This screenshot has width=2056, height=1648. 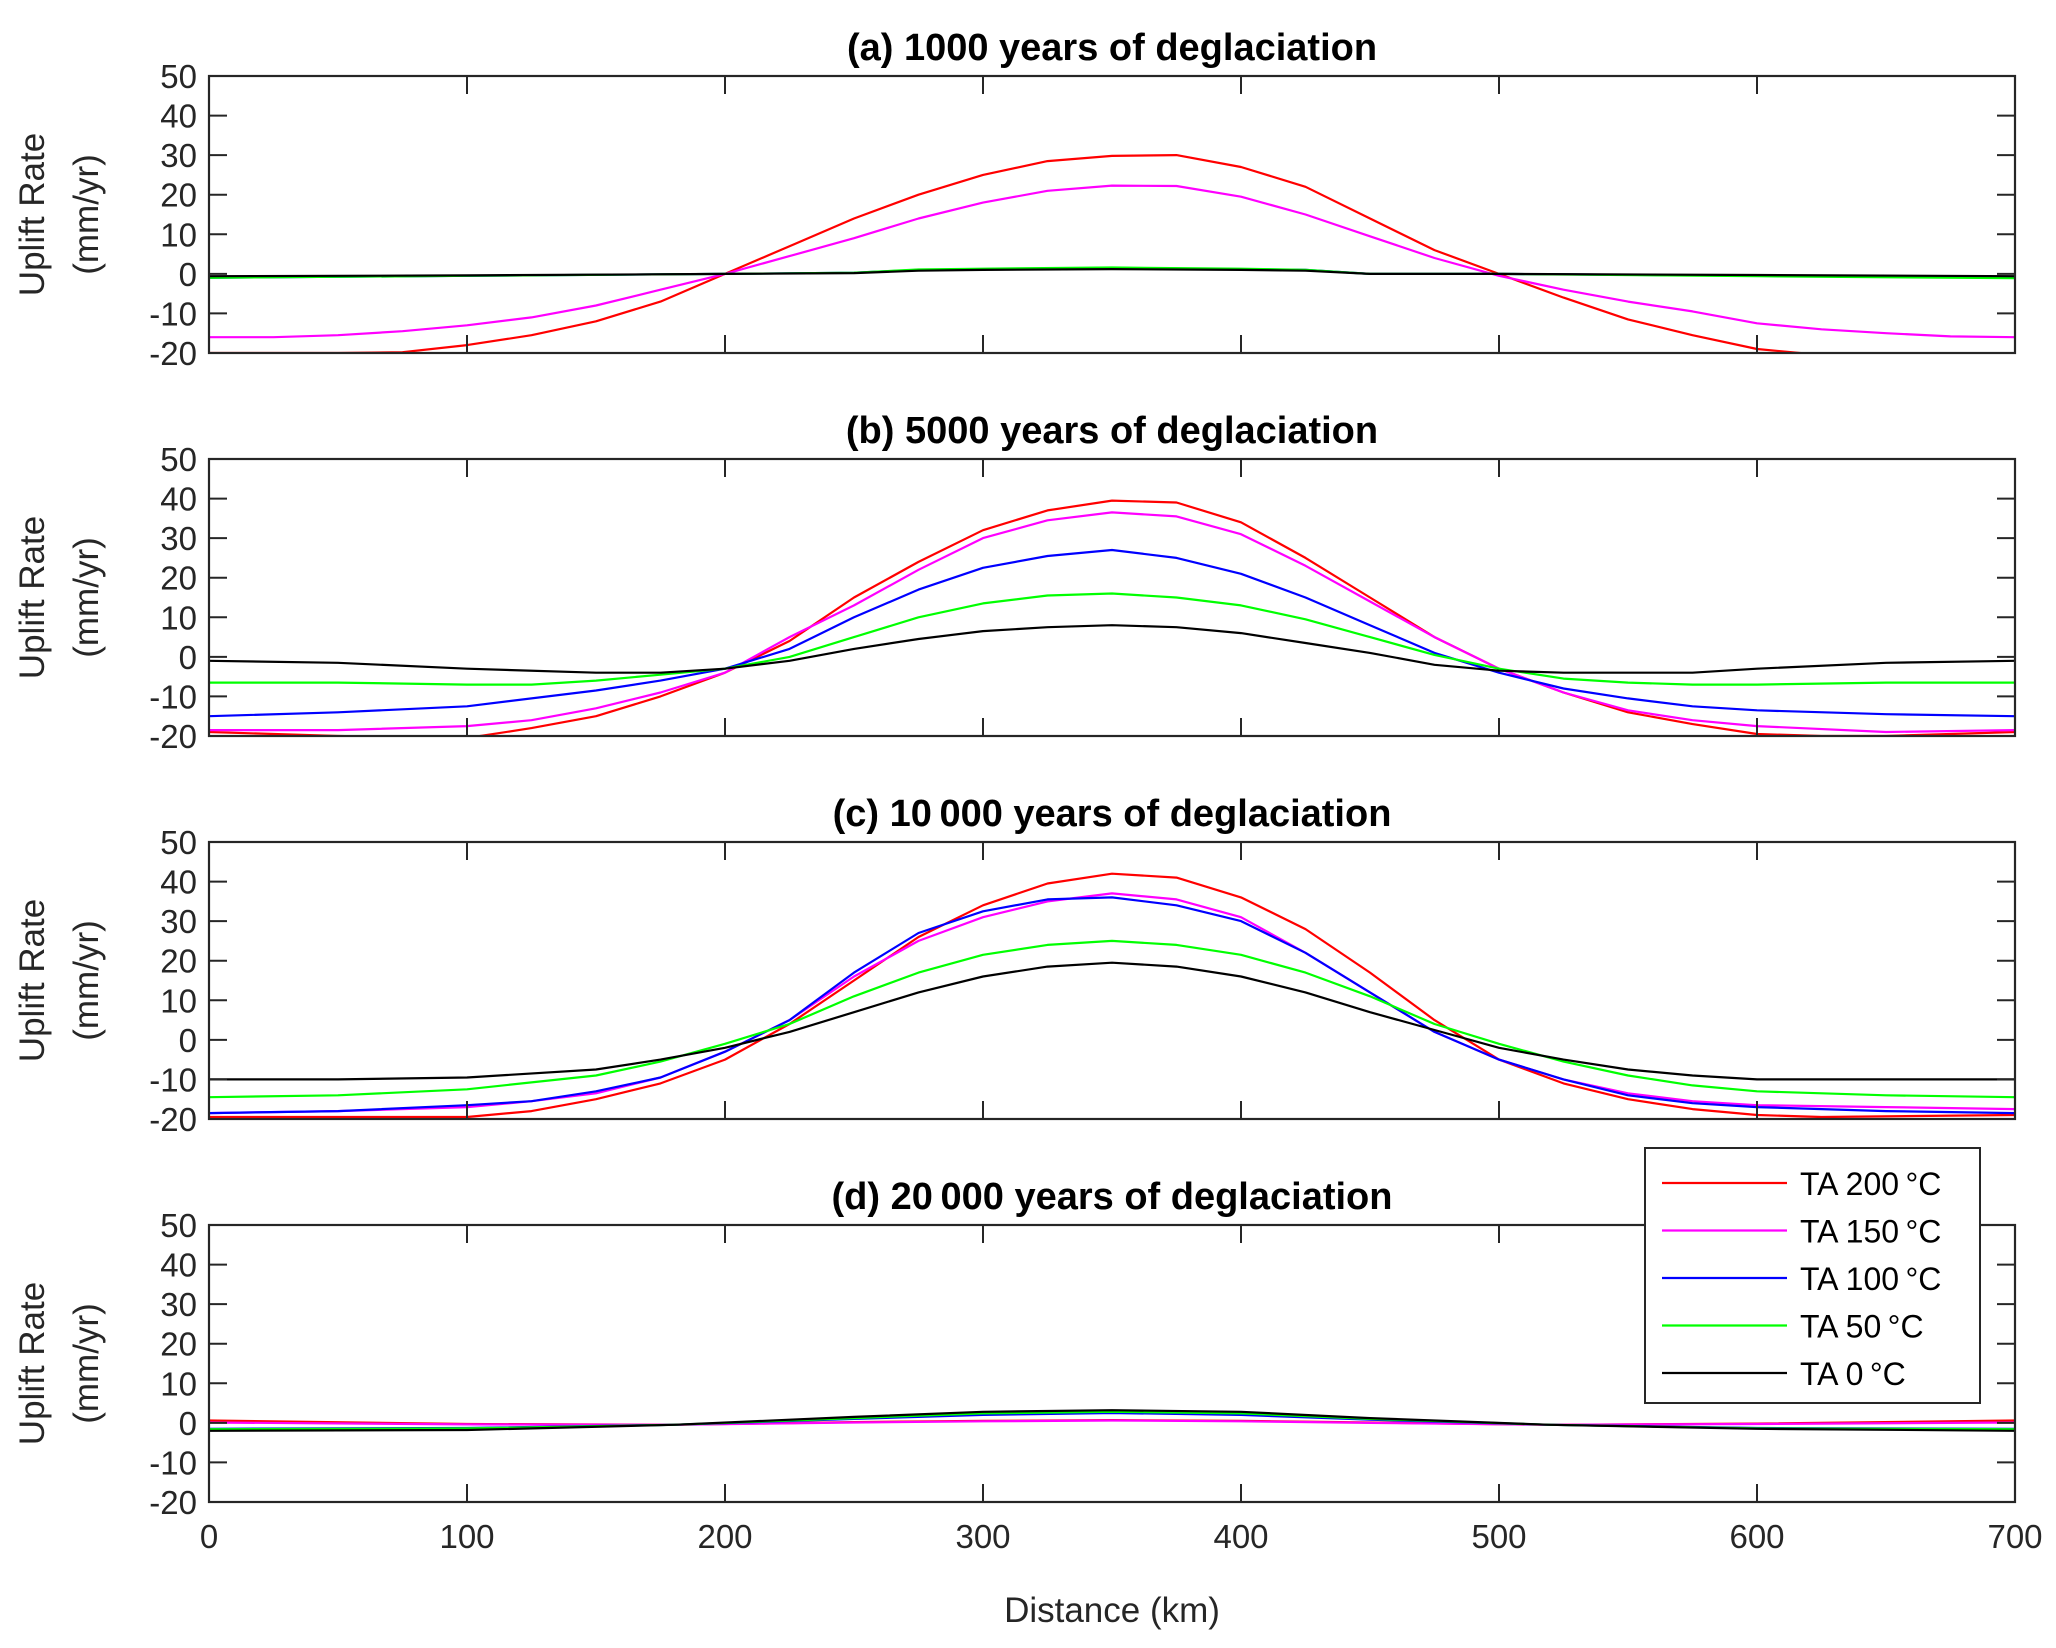 I want to click on x-tick-label: 400, so click(x=1240, y=1536).